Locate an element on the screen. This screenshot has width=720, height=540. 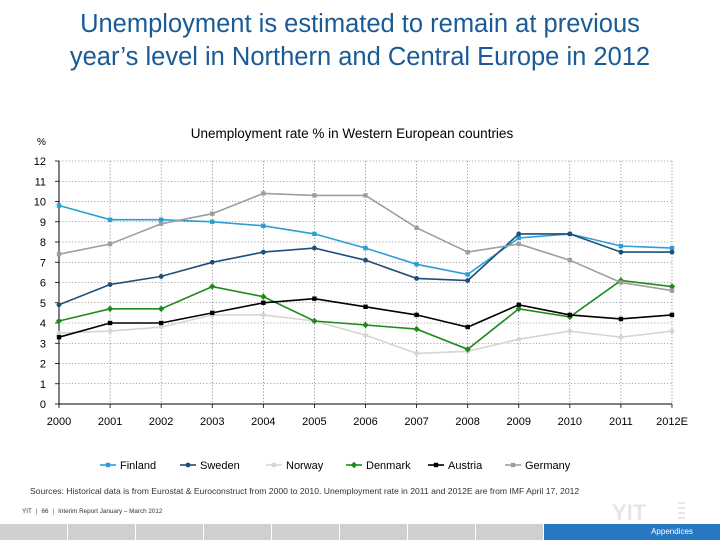
x-tick-label: 2005 is located at coordinates (314, 422).